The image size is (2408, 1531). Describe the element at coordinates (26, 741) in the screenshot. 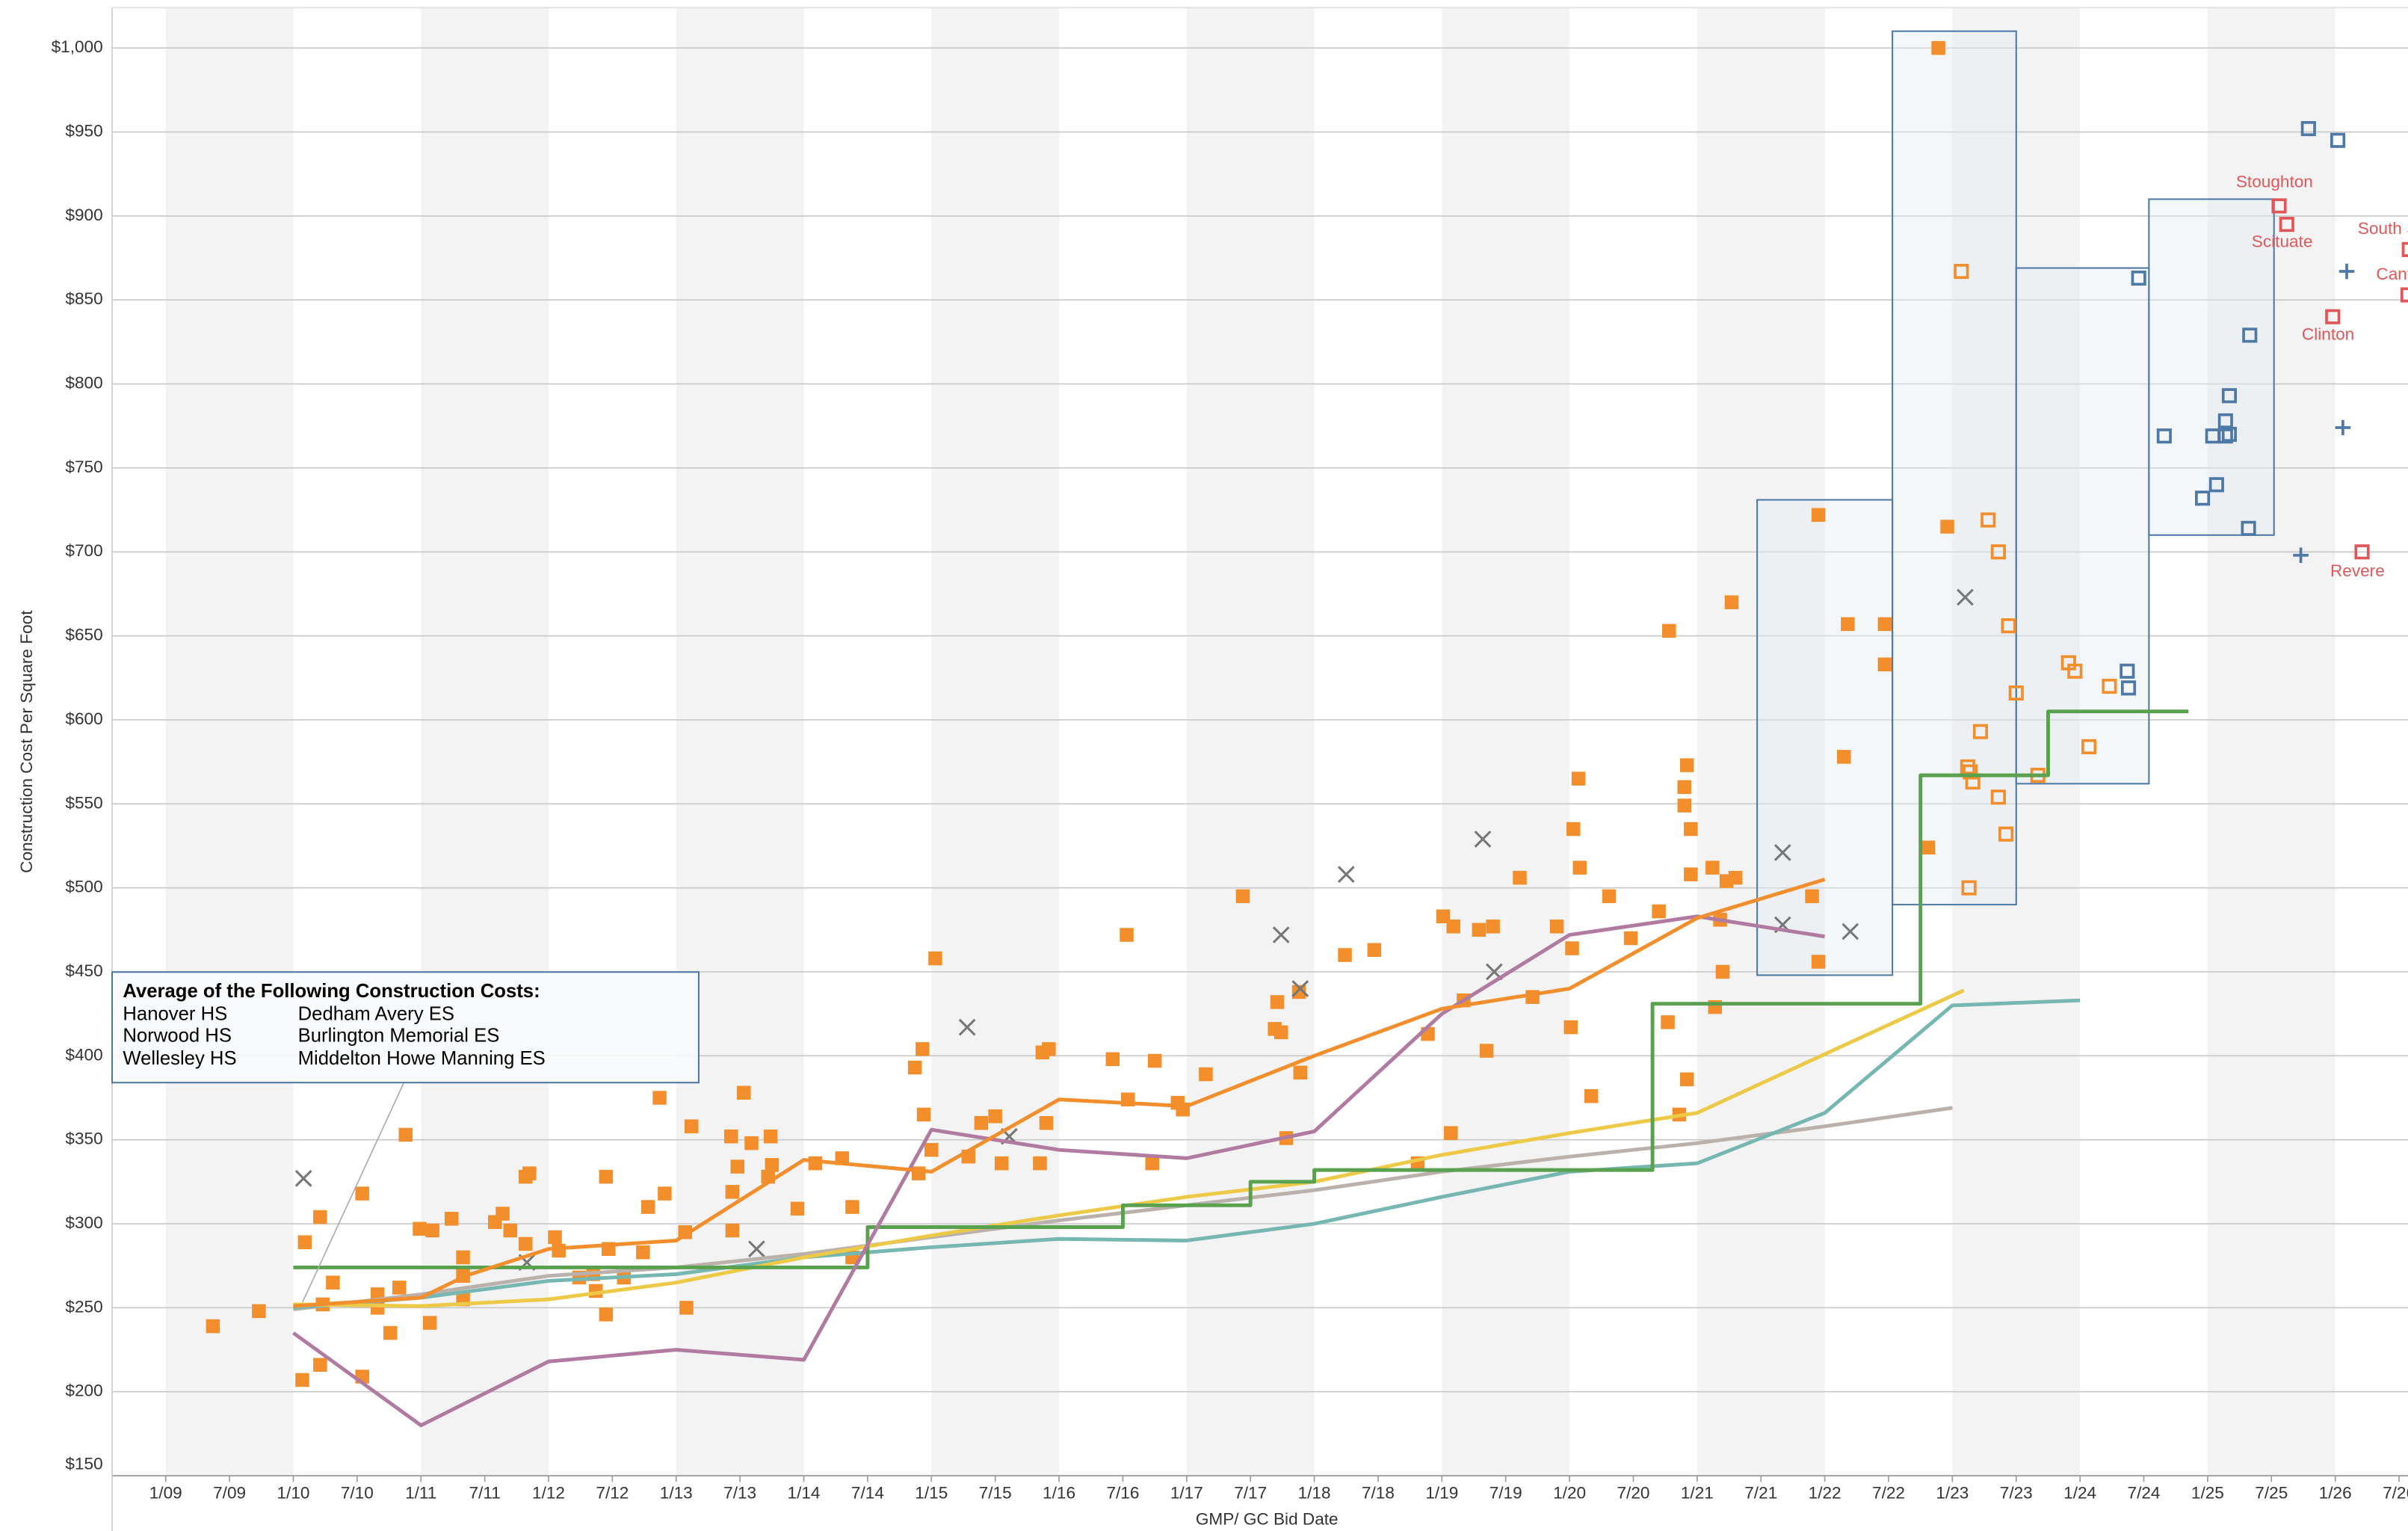

I see `y-axis-title: Construction Cost Per Square Foot` at that location.